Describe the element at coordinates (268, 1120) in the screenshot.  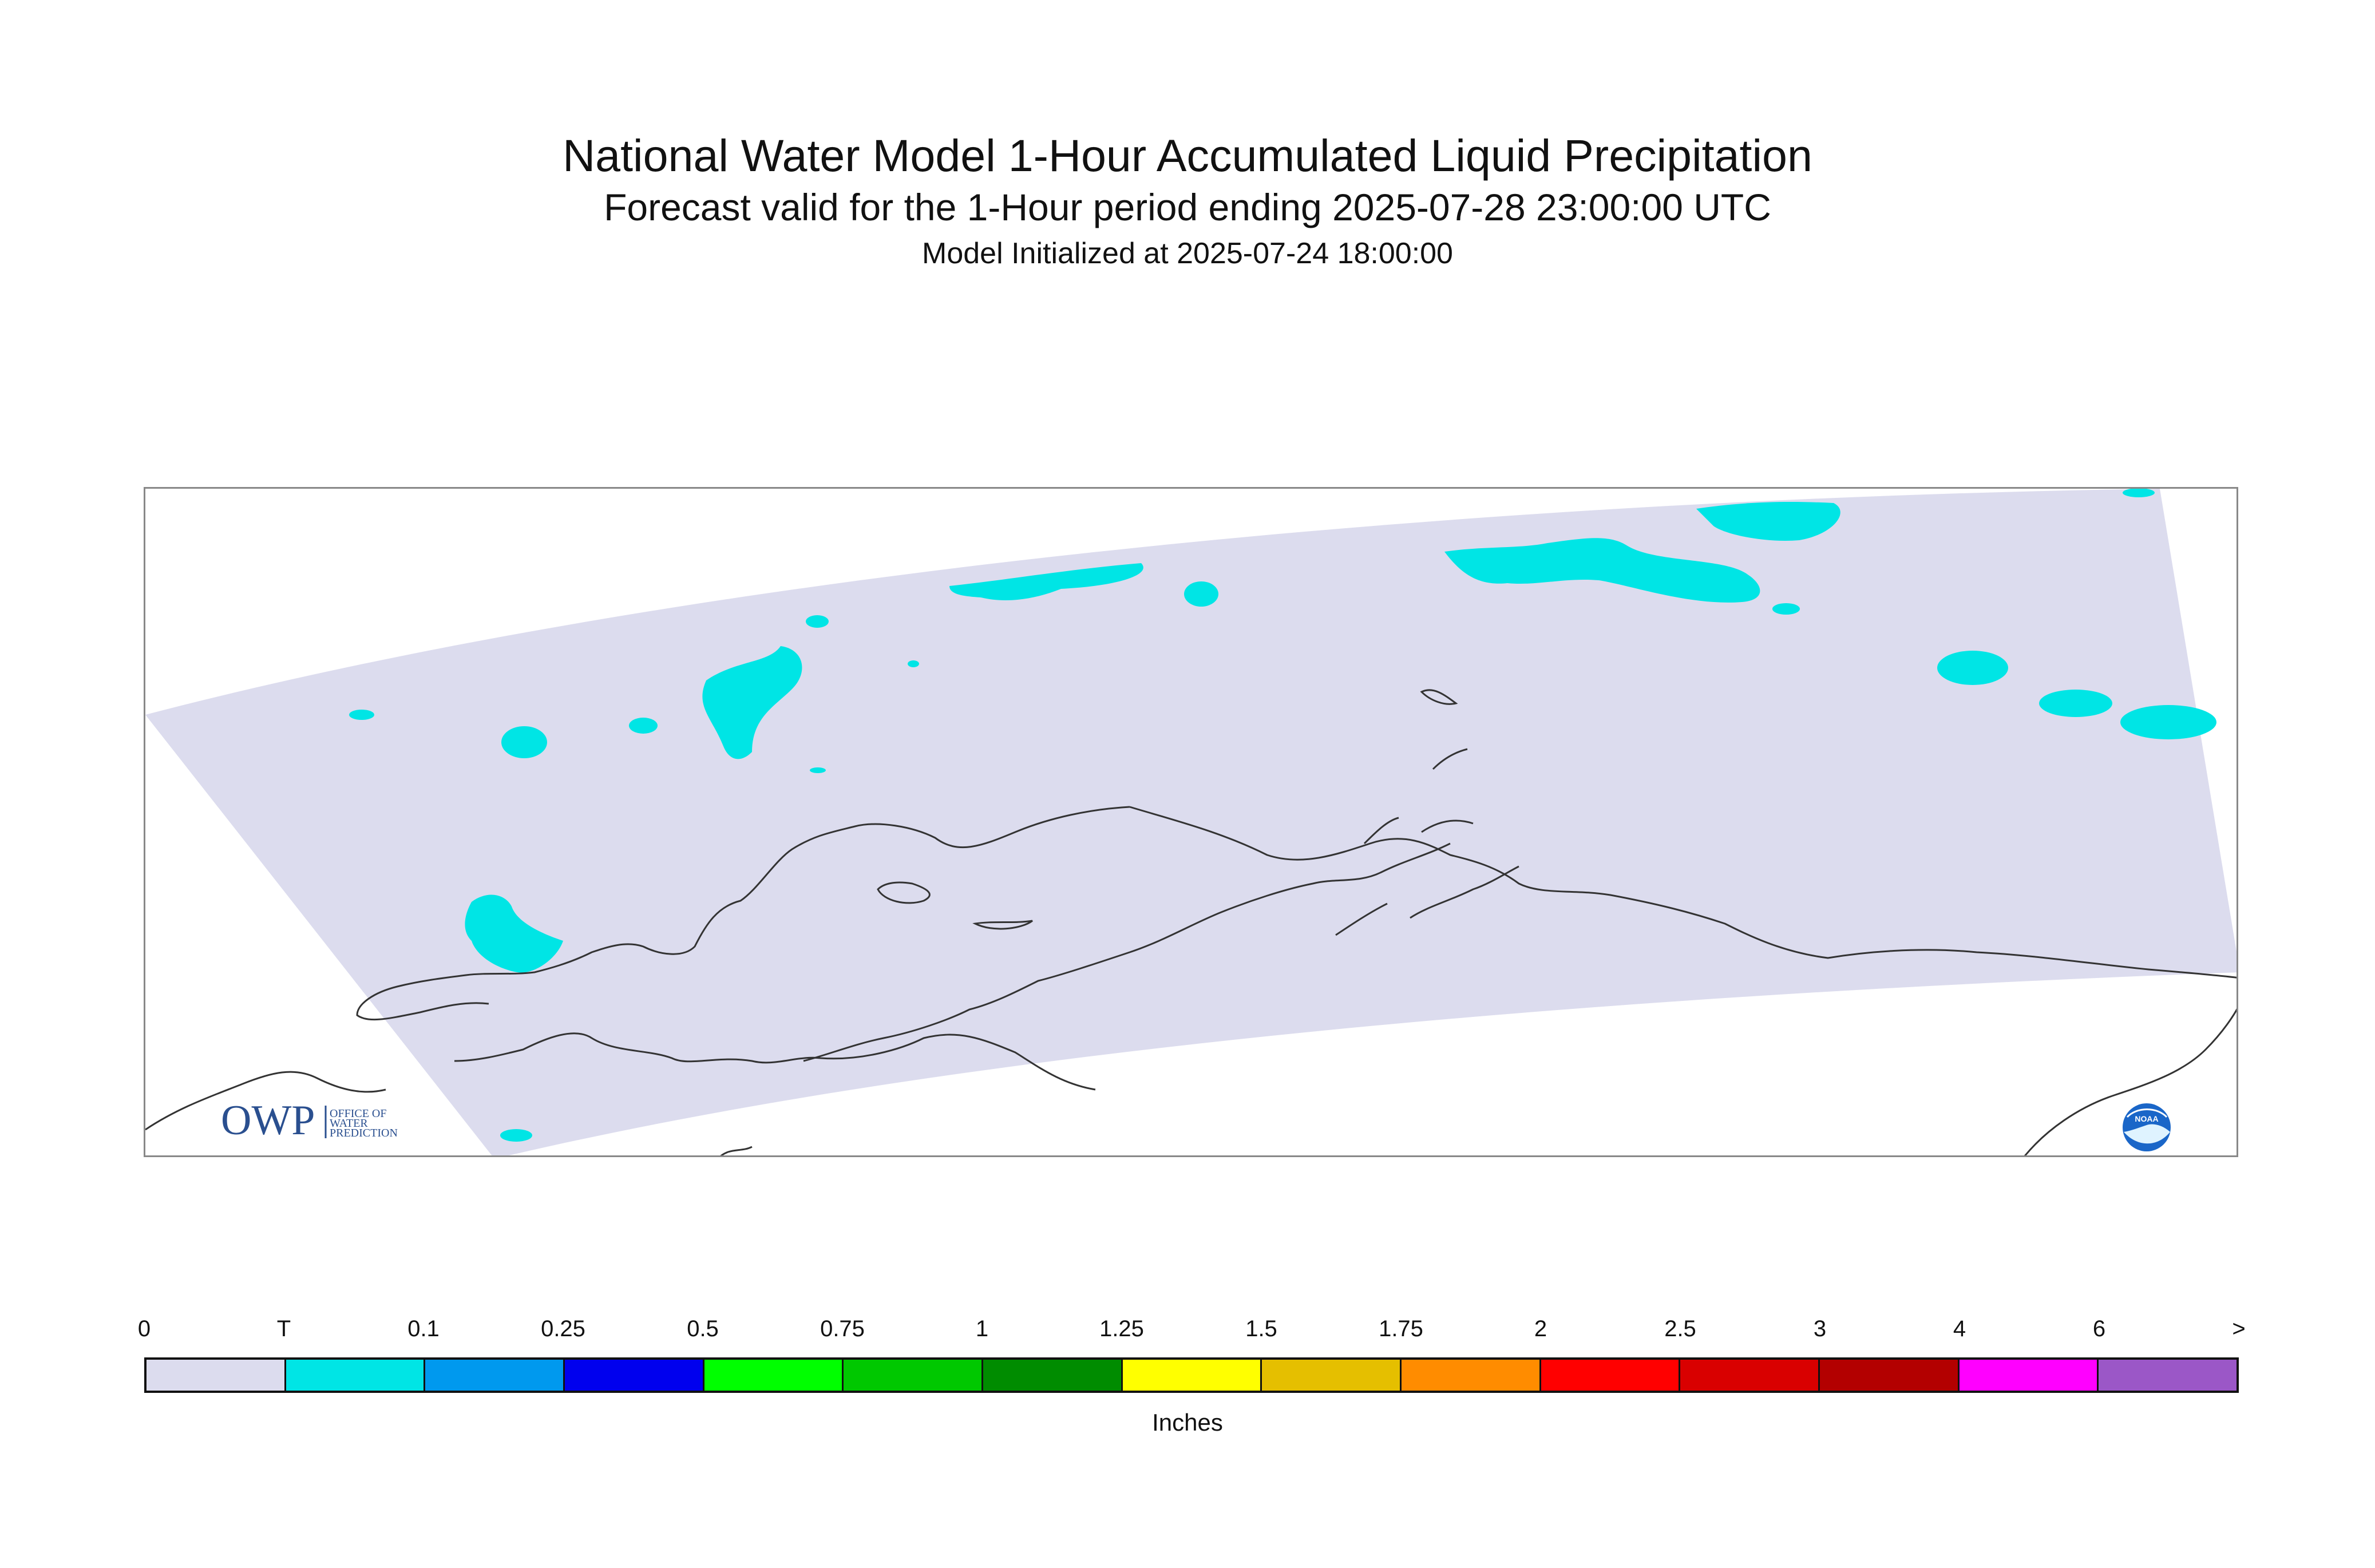
I see `owp-logo-mark: OWP` at that location.